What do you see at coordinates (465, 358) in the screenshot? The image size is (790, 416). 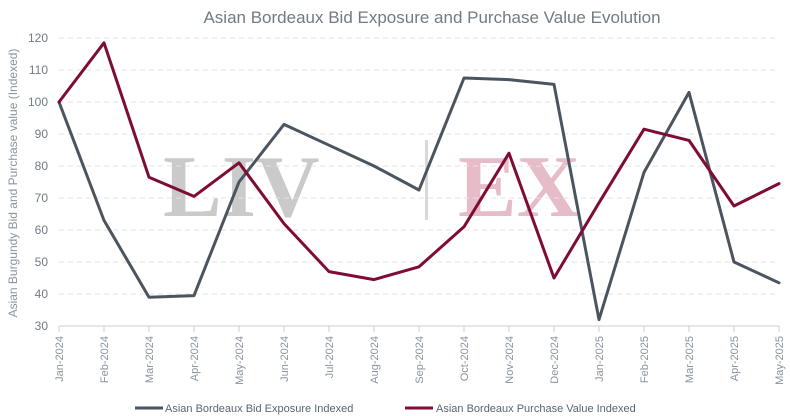 I see `x-tick-label: Oct-2024` at bounding box center [465, 358].